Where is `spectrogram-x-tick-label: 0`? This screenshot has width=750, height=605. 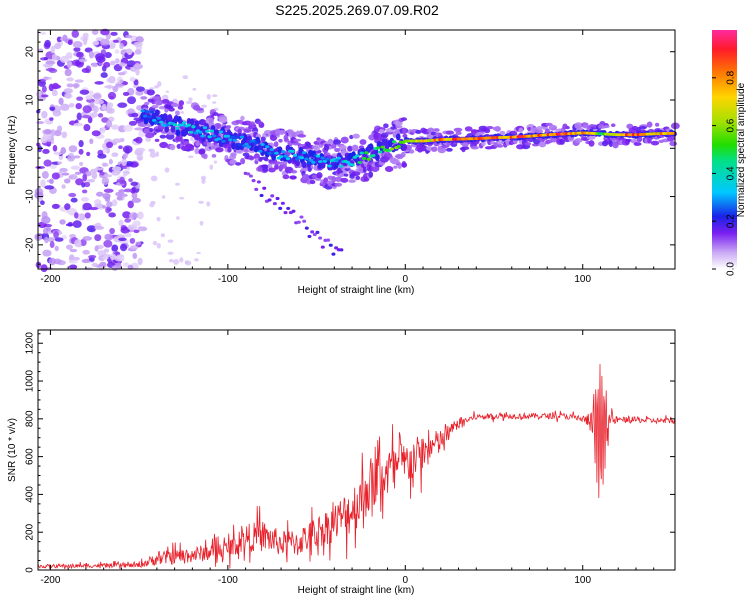
spectrogram-x-tick-label: 0 is located at coordinates (406, 279).